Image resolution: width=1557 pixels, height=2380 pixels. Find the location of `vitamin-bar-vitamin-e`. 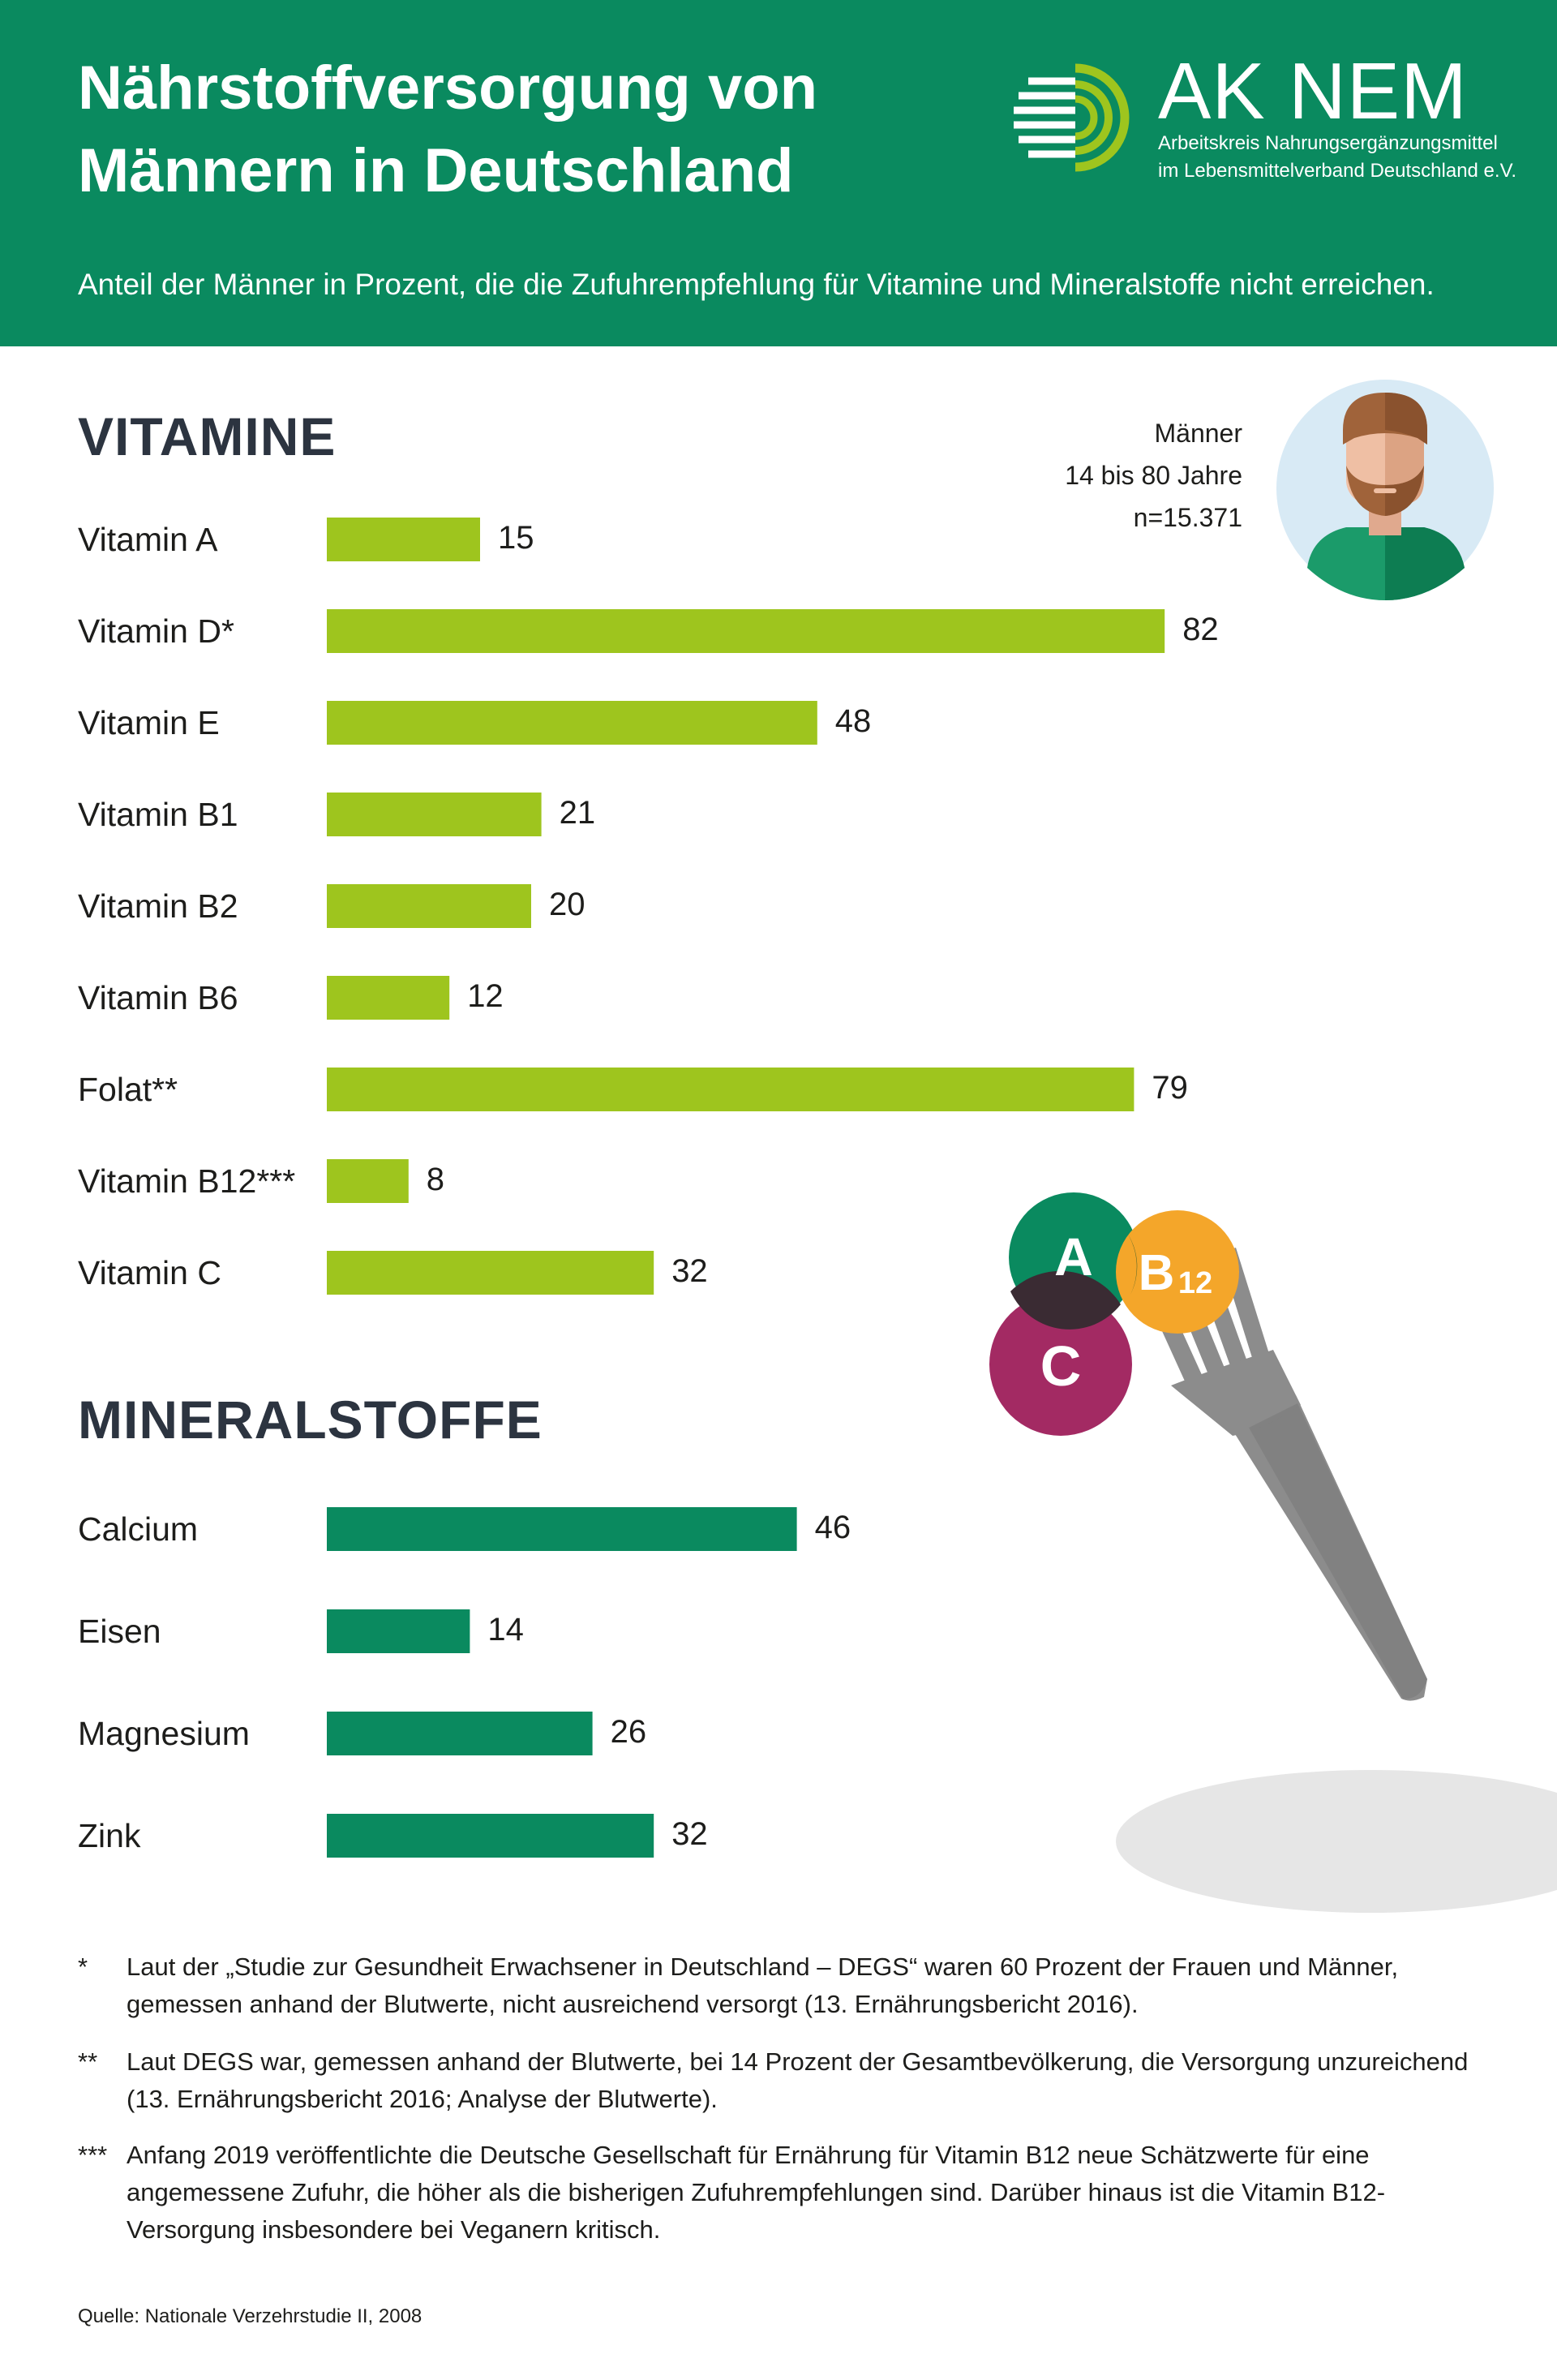

vitamin-bar-vitamin-e is located at coordinates (572, 723).